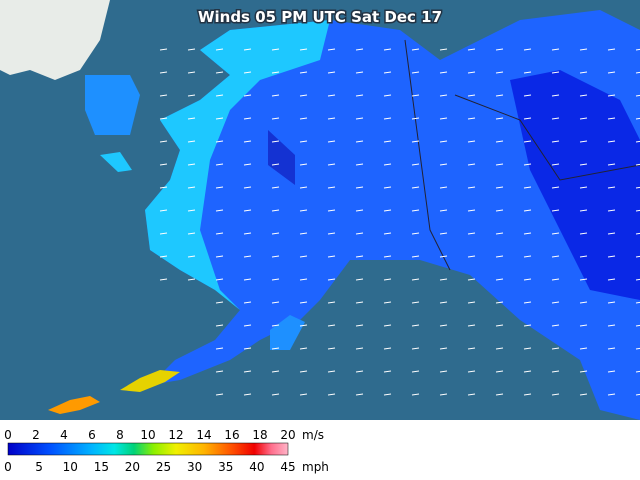 Image resolution: width=640 pixels, height=480 pixels. I want to click on ms-tick-label: 2, so click(36, 435).